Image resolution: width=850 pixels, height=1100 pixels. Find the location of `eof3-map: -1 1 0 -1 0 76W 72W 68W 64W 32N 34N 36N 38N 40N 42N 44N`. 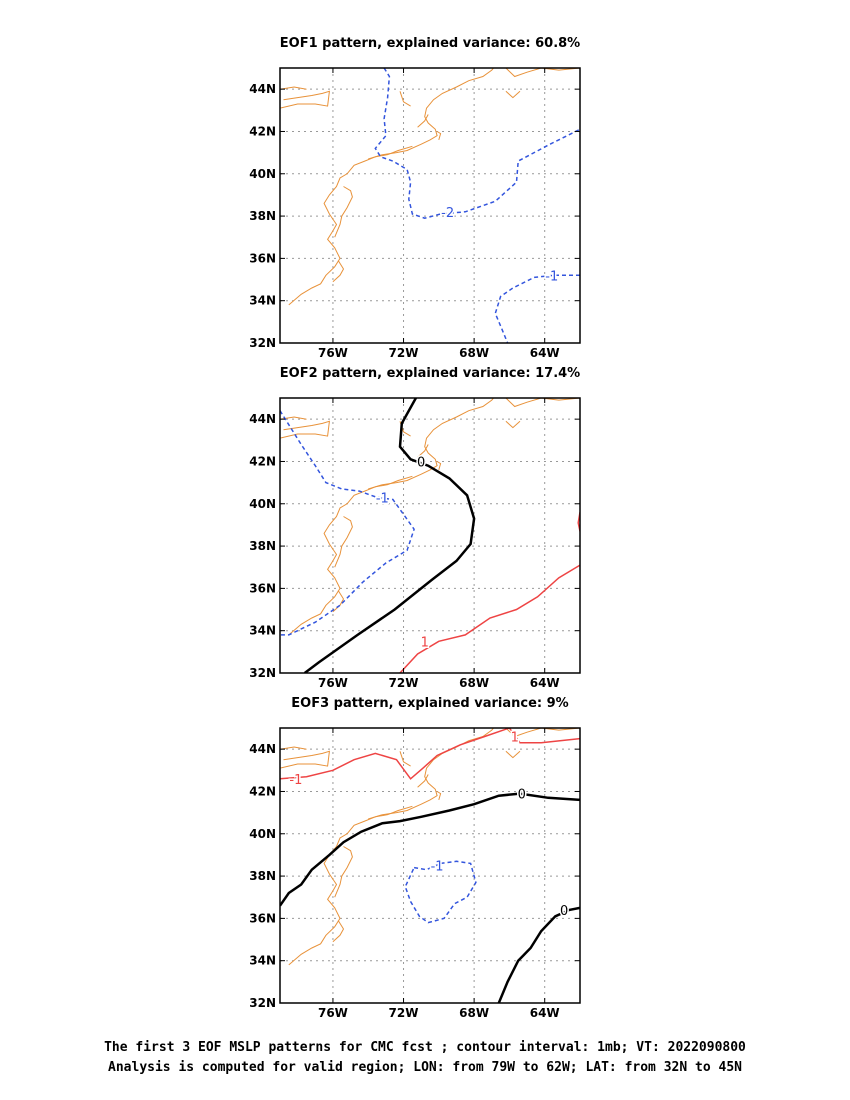

eof3-map: -1 1 0 -1 0 76W 72W 68W 64W 32N 34N 36N 38N 40N 42N 44N is located at coordinates (415, 873).